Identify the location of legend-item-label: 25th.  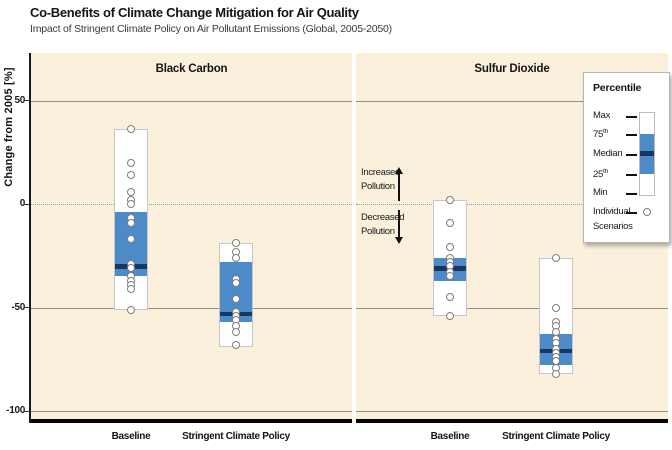
(600, 174).